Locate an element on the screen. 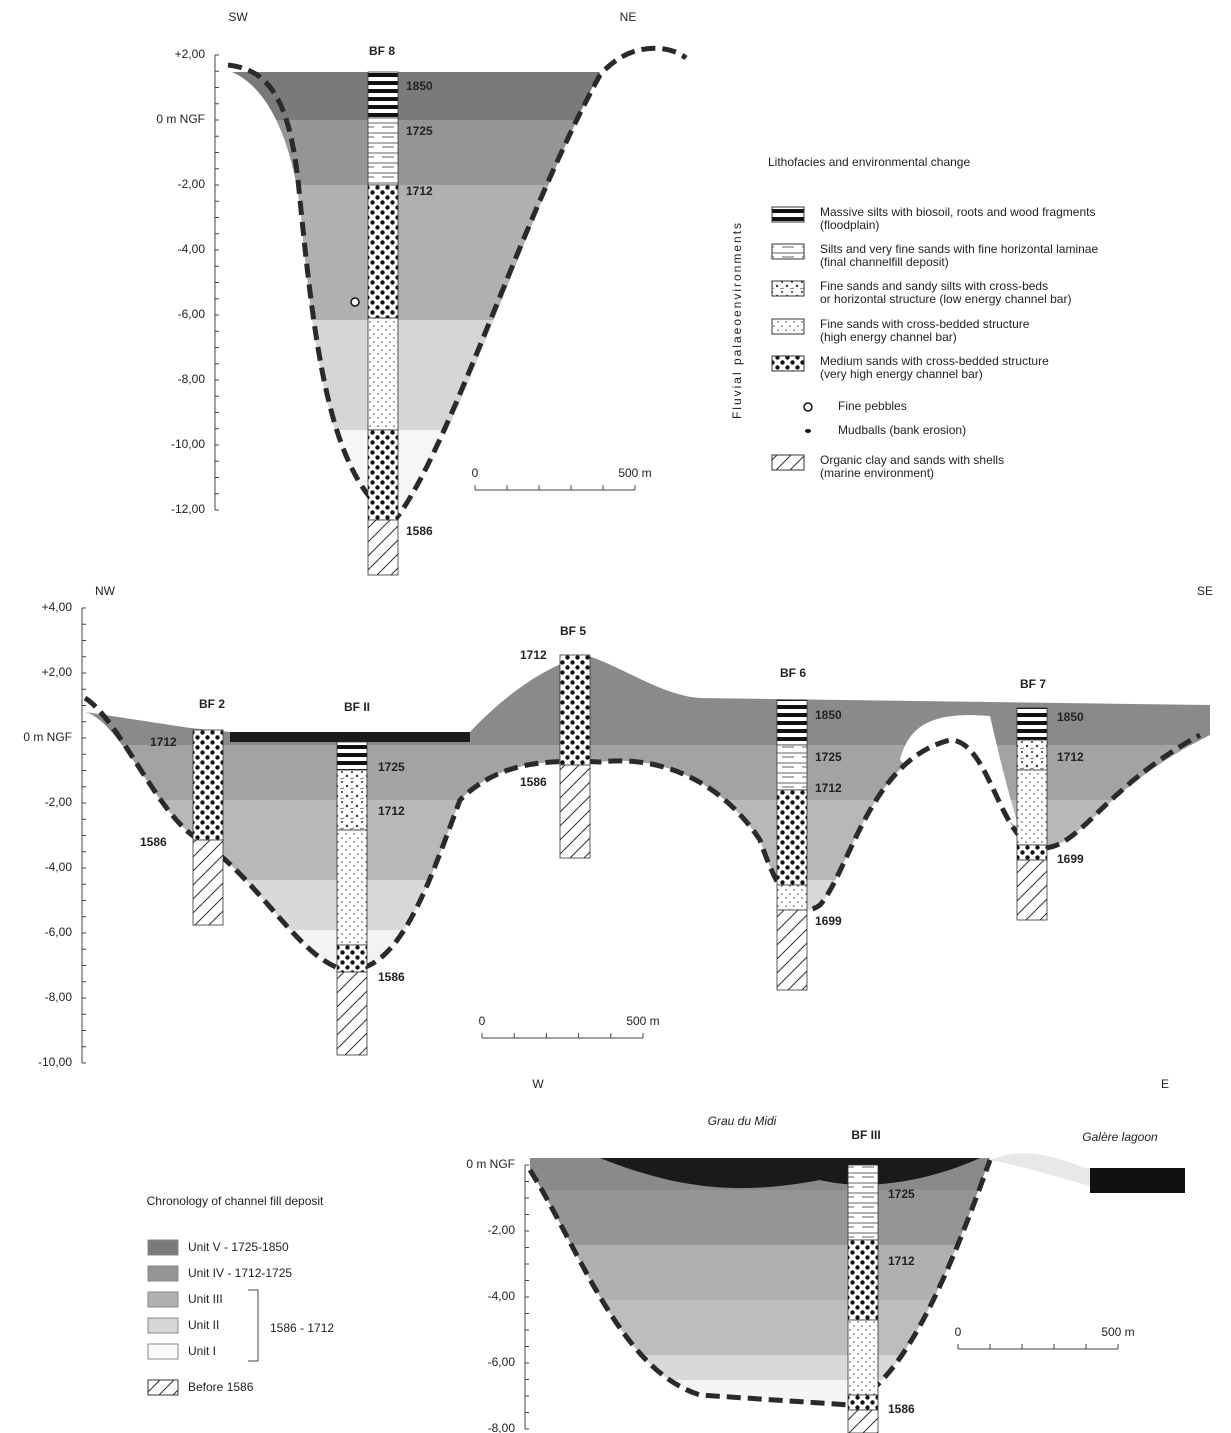 The width and height of the screenshot is (1231, 1433). orientation-label: NE is located at coordinates (628, 17).